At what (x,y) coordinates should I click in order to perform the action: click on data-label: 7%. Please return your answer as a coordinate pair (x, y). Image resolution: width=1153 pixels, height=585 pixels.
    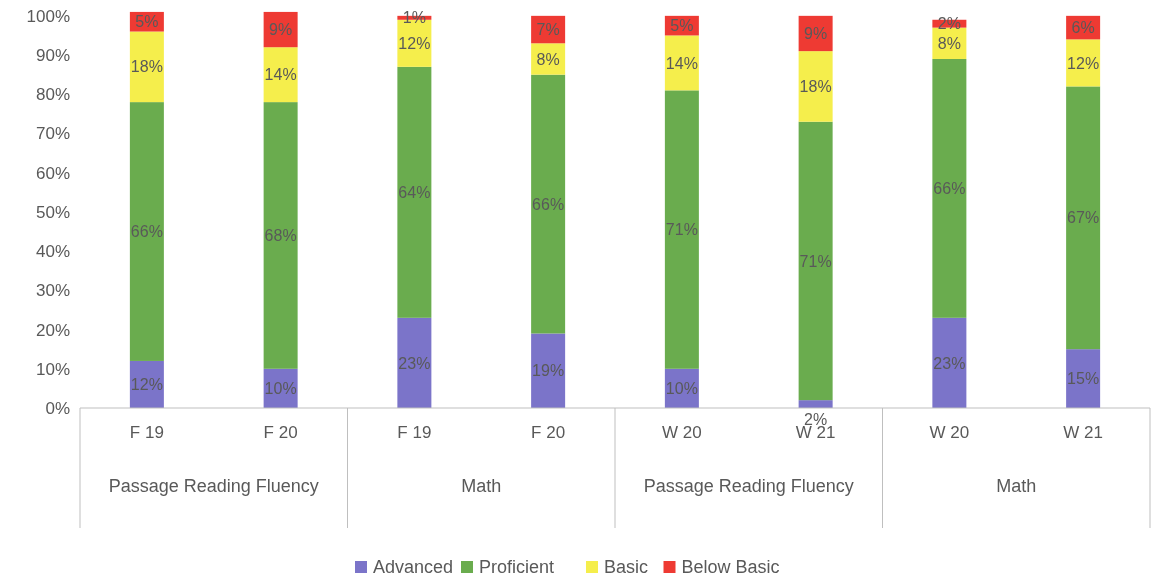
    Looking at the image, I should click on (548, 30).